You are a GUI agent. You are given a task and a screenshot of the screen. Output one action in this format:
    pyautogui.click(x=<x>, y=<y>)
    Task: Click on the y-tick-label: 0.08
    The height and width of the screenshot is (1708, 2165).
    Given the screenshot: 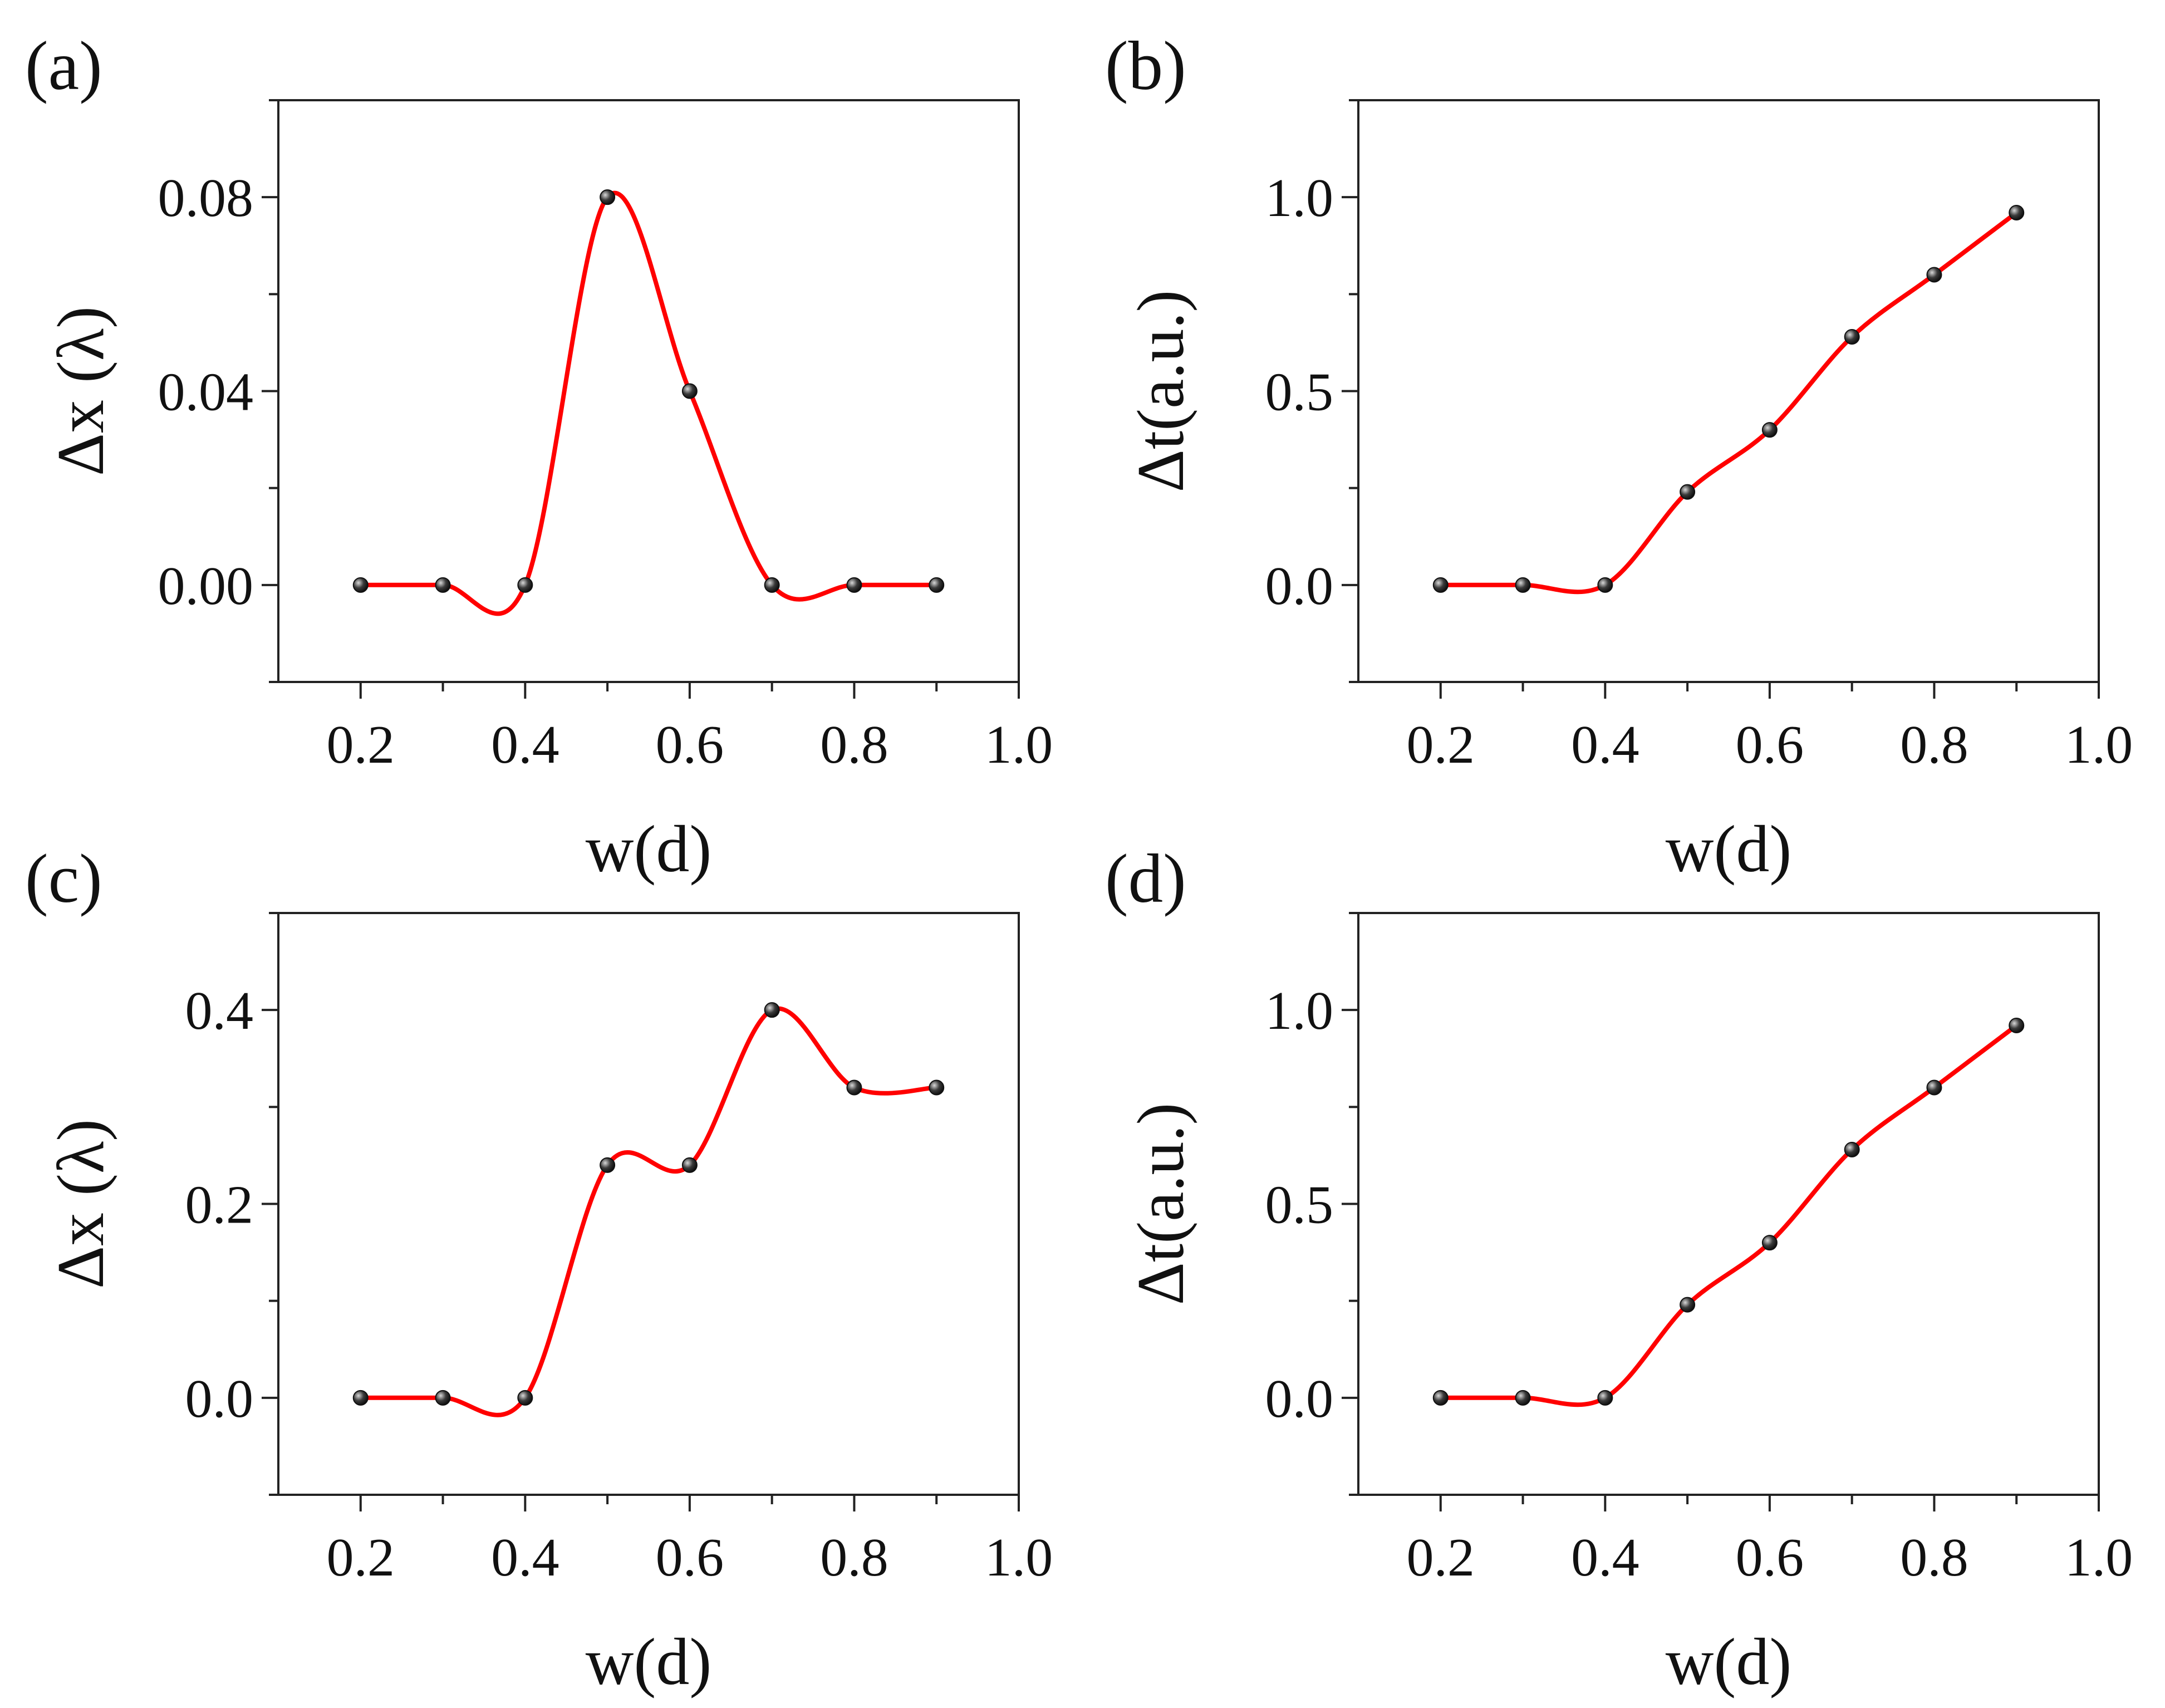 What is the action you would take?
    pyautogui.click(x=206, y=198)
    